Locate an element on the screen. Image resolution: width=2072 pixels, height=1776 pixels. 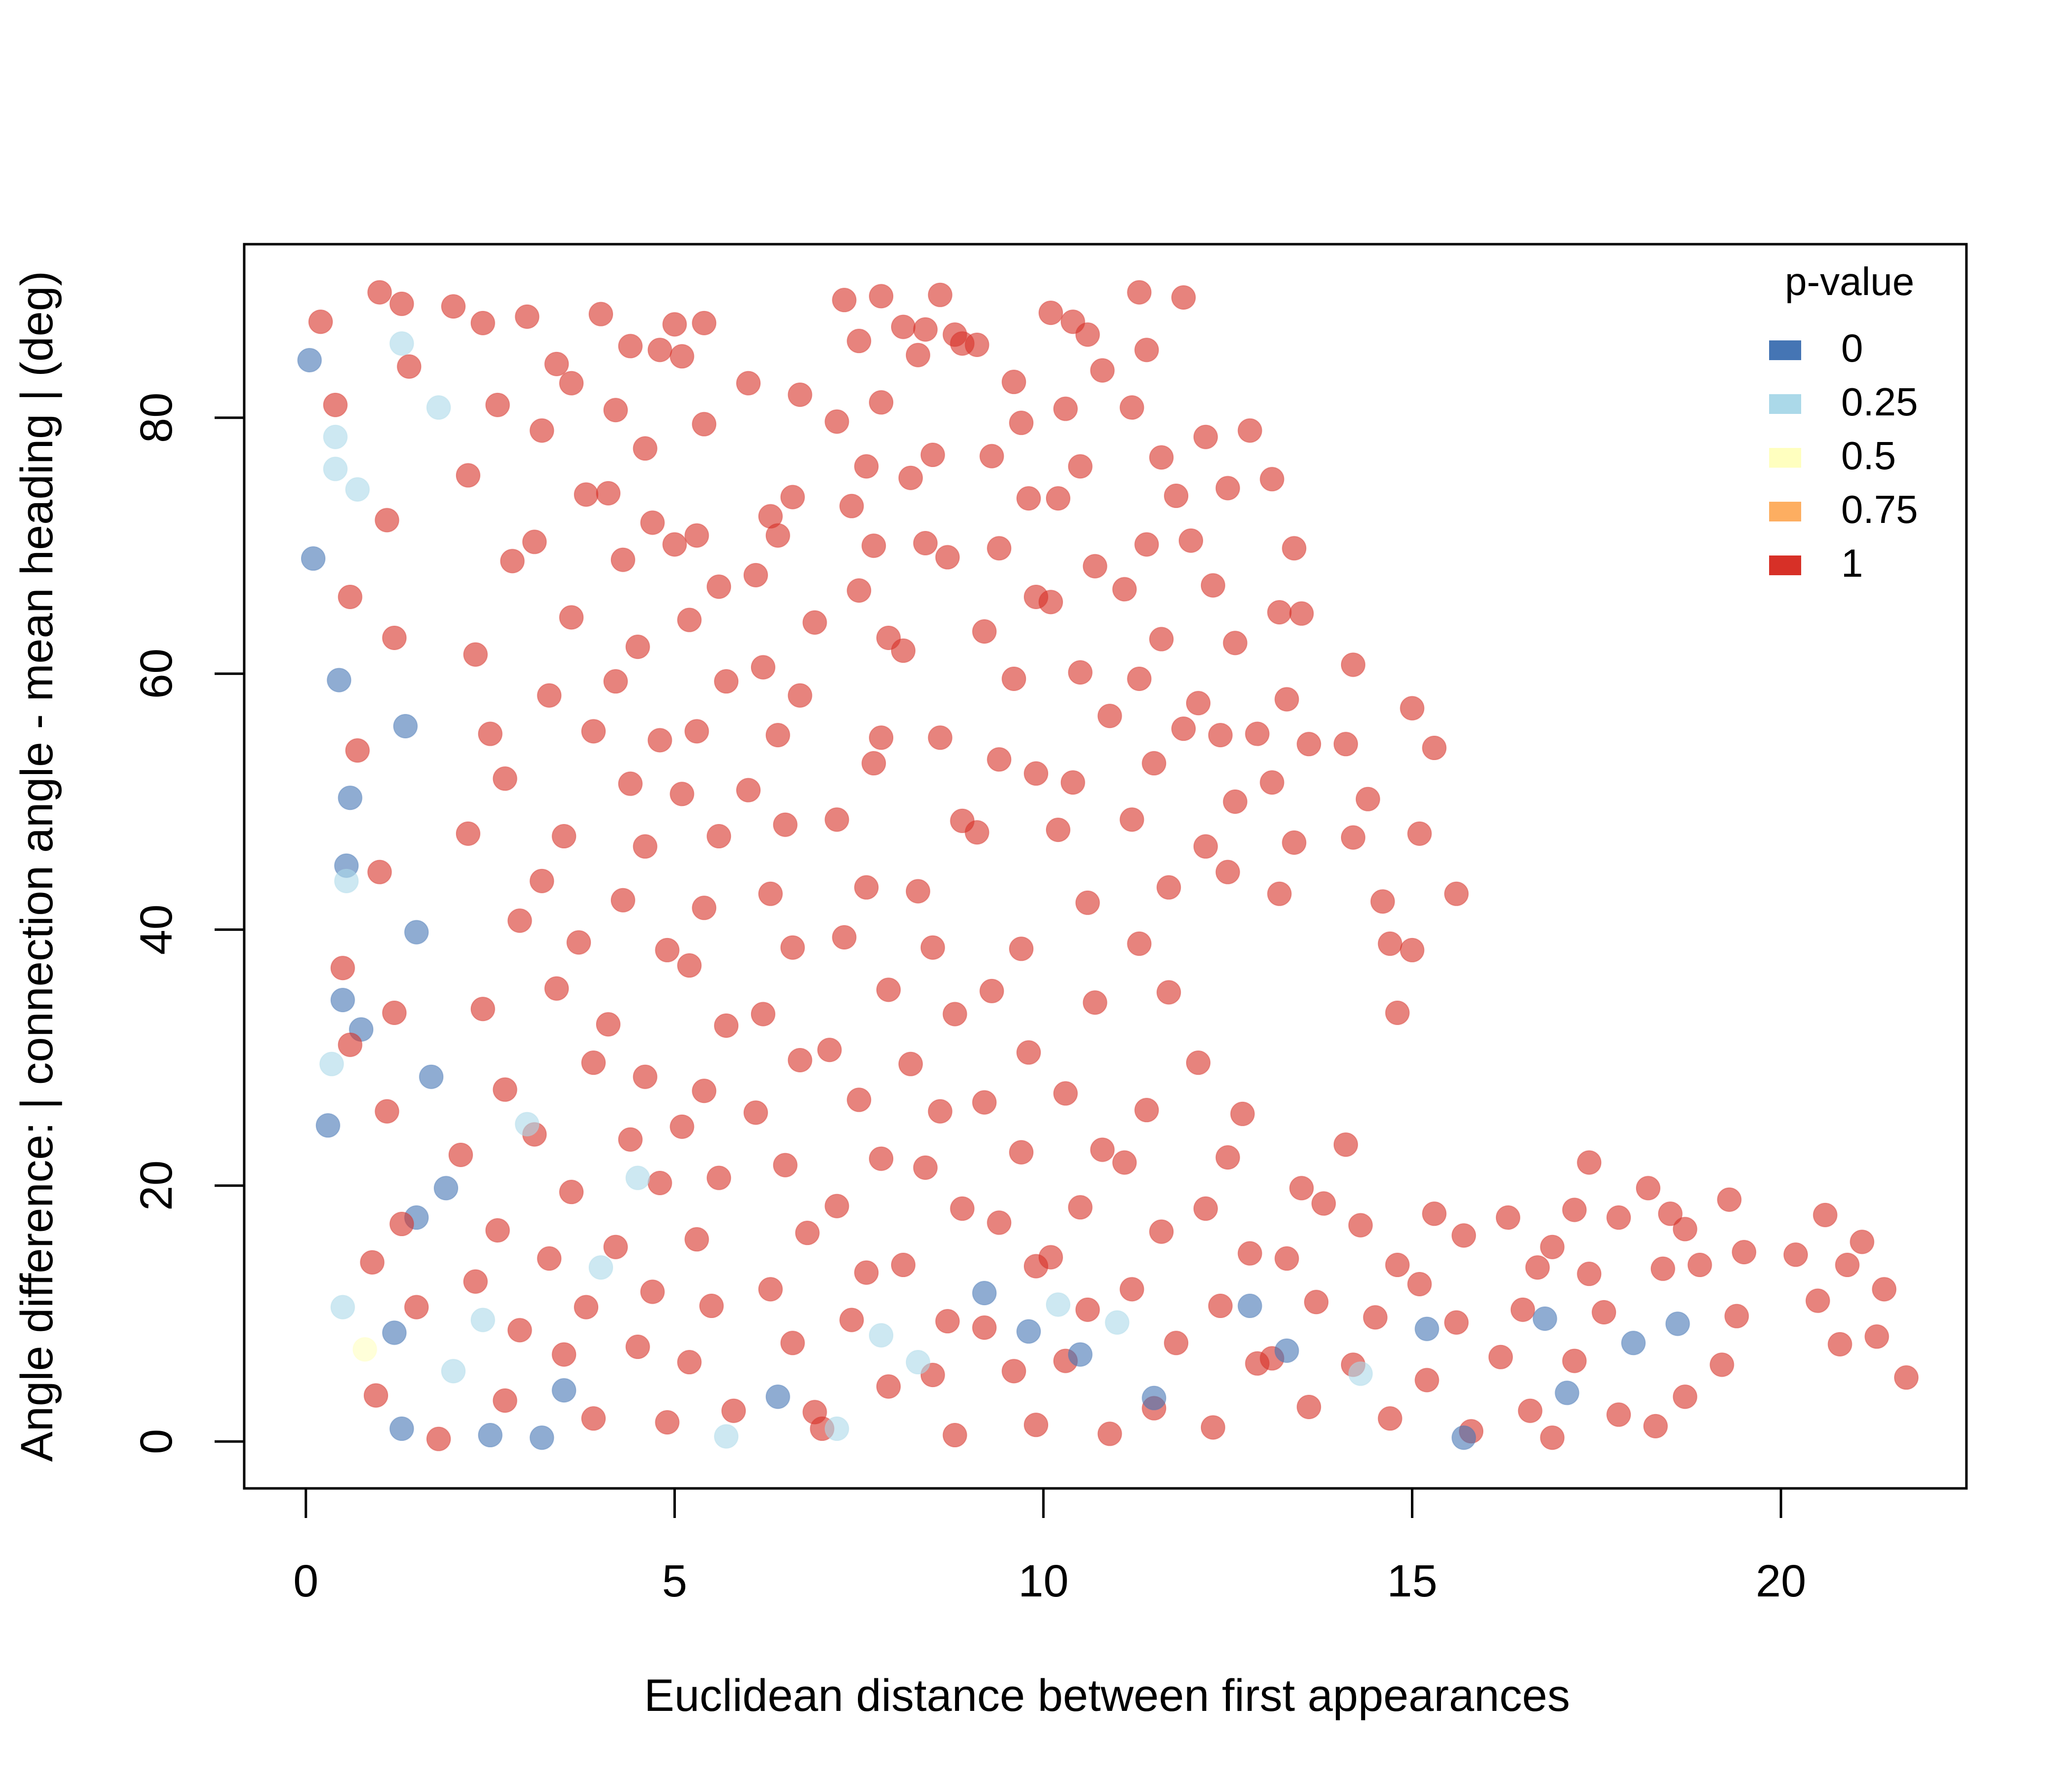
y-tick-label: 60 is located at coordinates (156, 673).